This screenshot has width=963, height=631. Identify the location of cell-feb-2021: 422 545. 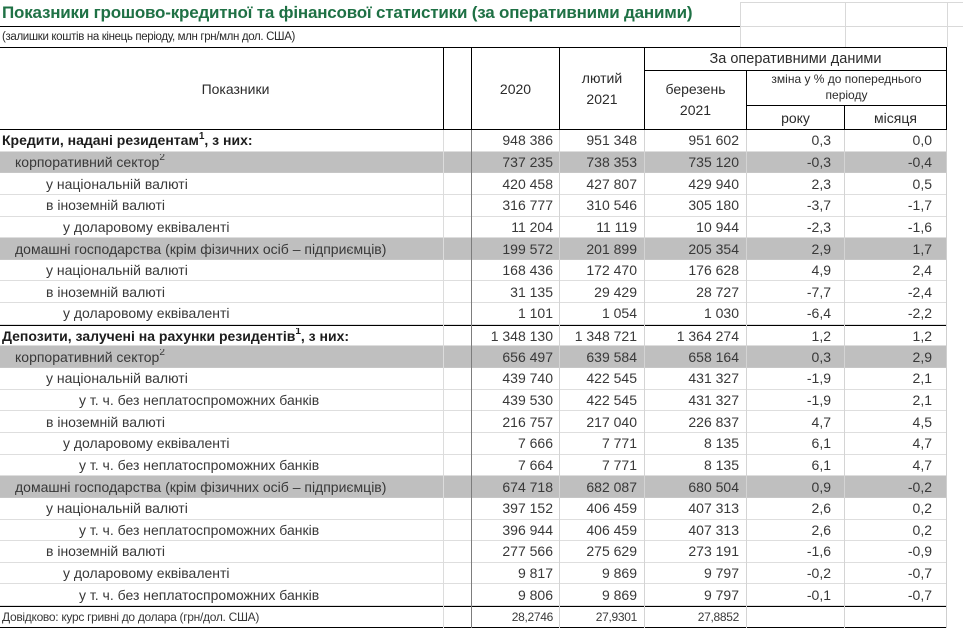
(611, 378).